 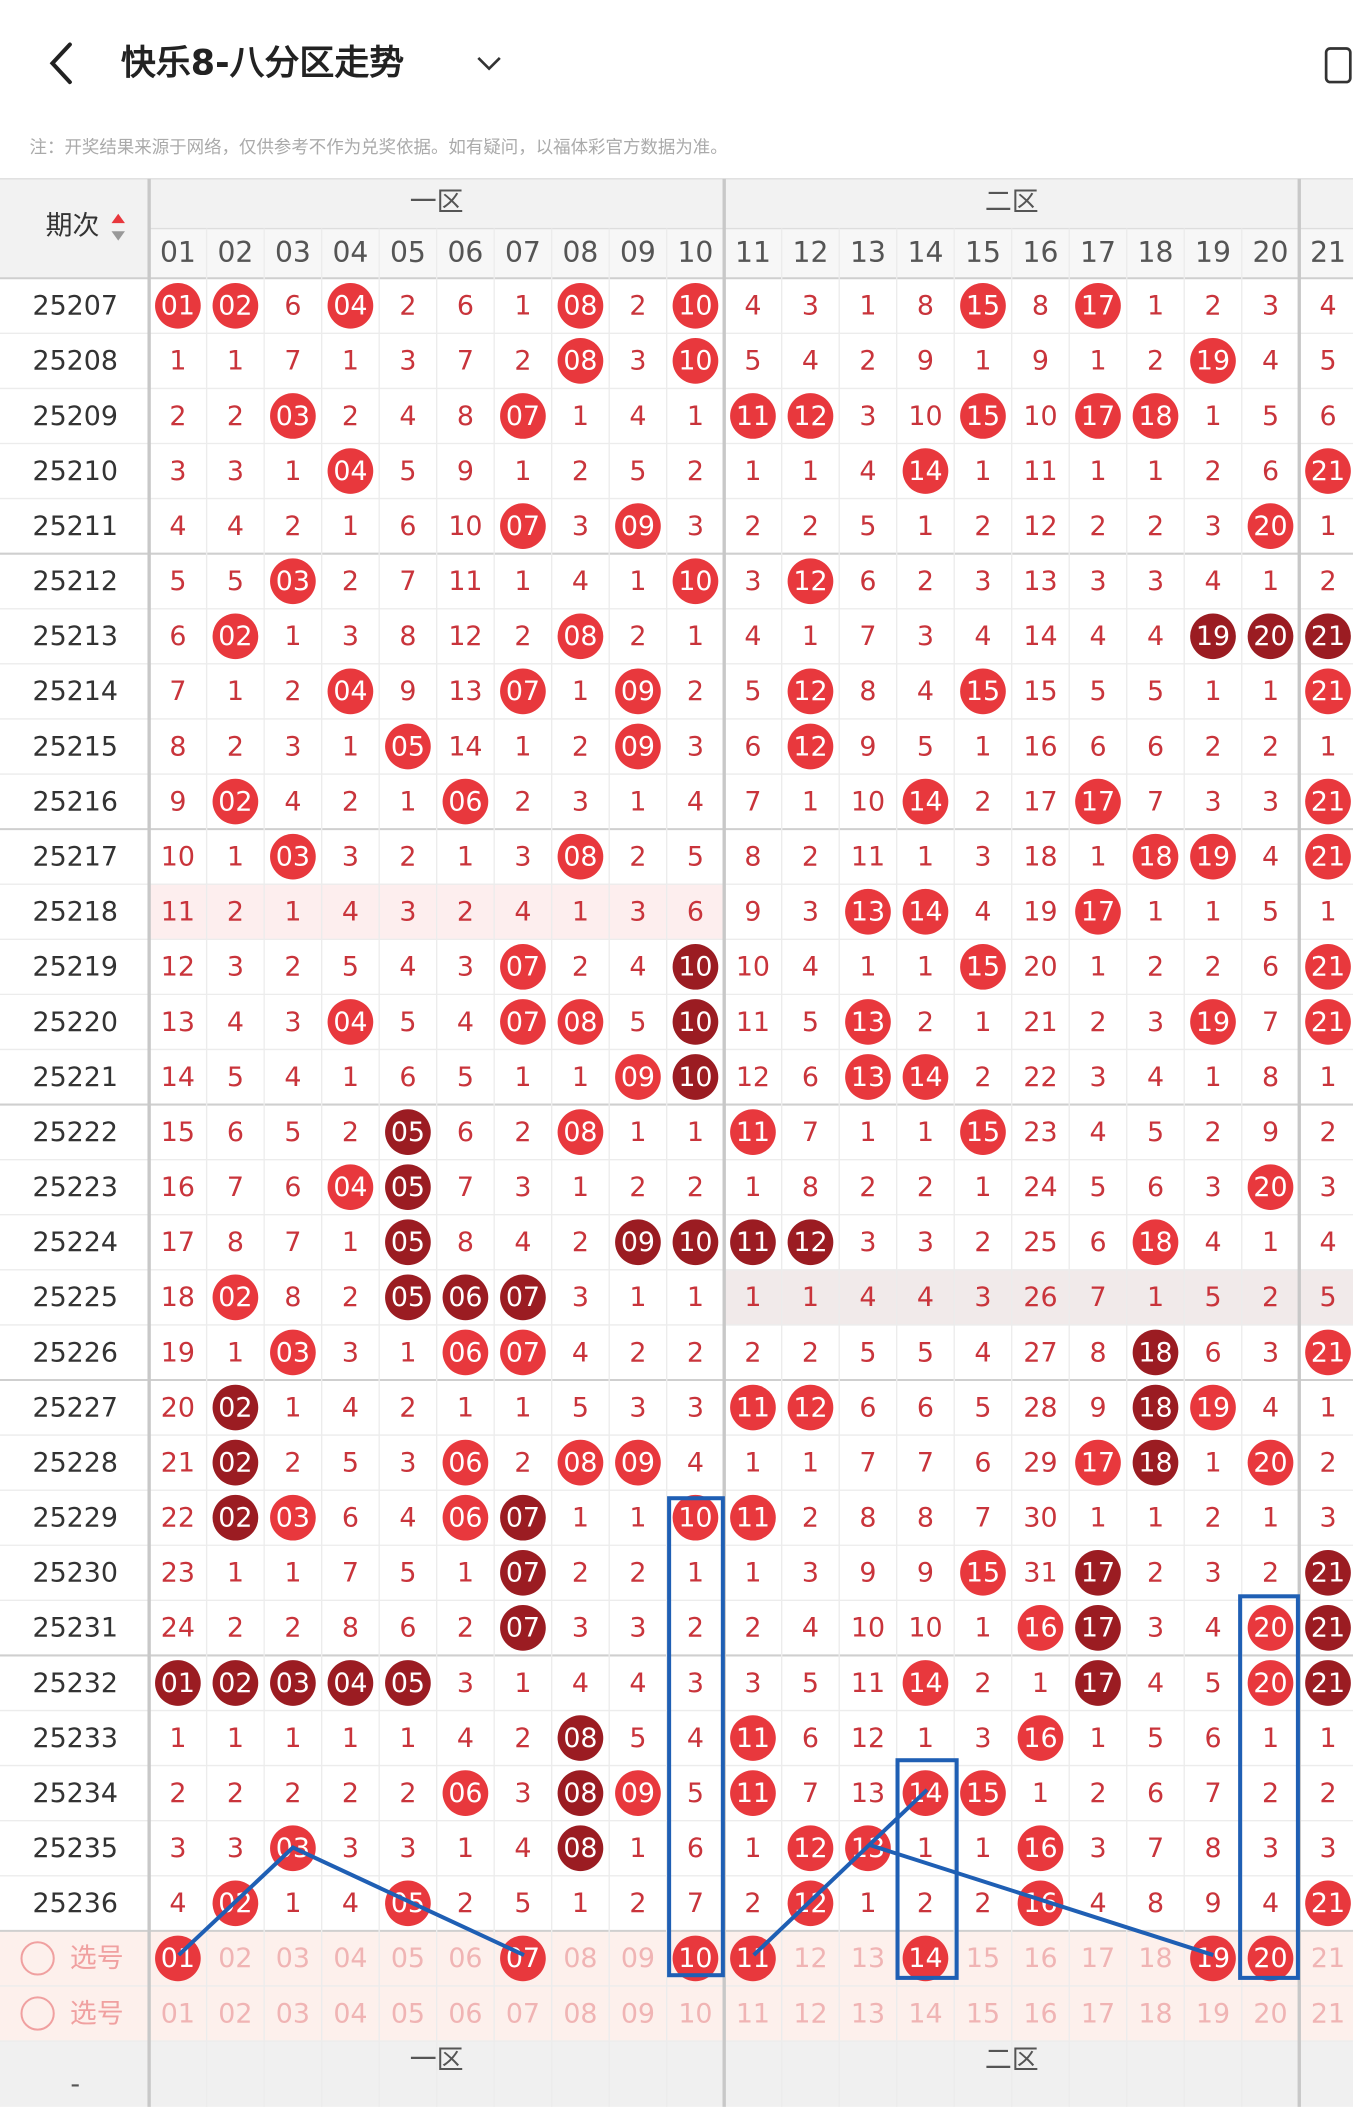 I want to click on ball-number: 20, so click(x=1270, y=1958).